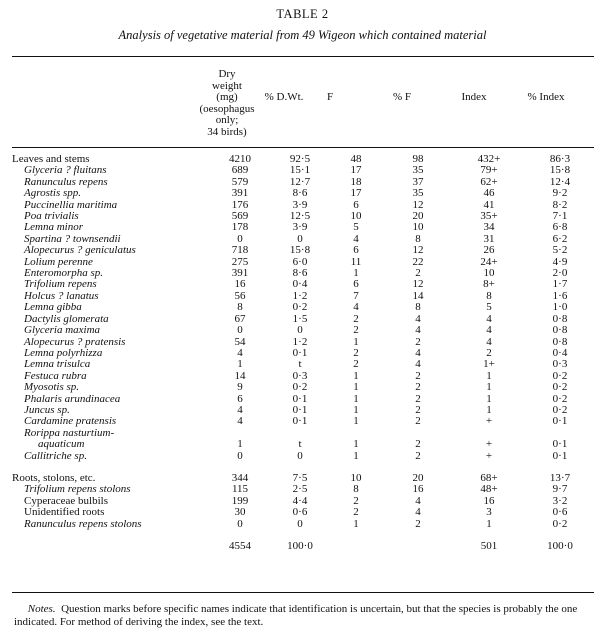 The image size is (605, 643). What do you see at coordinates (306, 307) in the screenshot?
I see `table-row: Lemna gibba 8 0·2 4 8 5 1·0` at bounding box center [306, 307].